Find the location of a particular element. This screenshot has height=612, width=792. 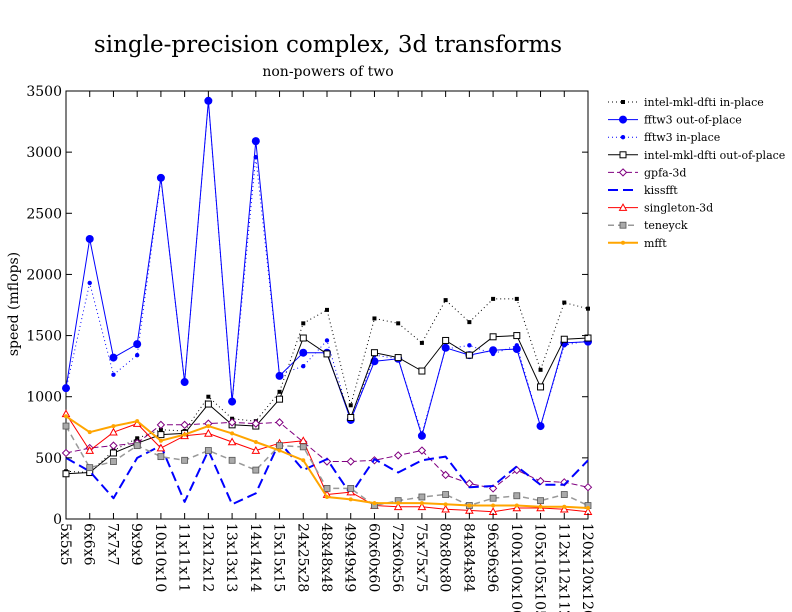

x-tick-label: 105x105x105 is located at coordinates (540, 567).